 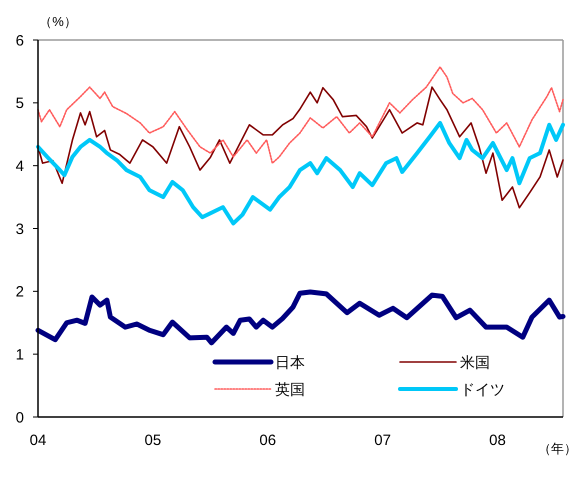 I want to click on x-tick-label: 06, so click(x=267, y=440).